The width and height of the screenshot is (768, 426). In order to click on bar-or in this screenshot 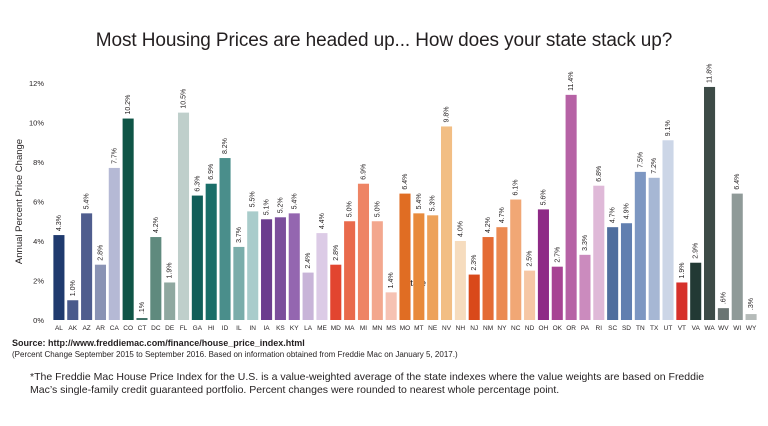, I will do `click(571, 207)`.